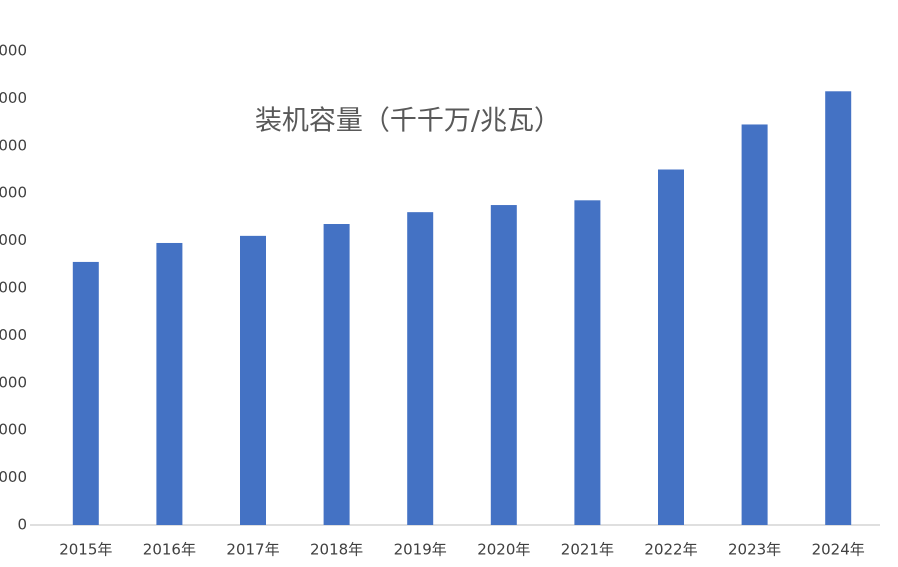  What do you see at coordinates (13, 145) in the screenshot?
I see `y-tick-label: 16000` at bounding box center [13, 145].